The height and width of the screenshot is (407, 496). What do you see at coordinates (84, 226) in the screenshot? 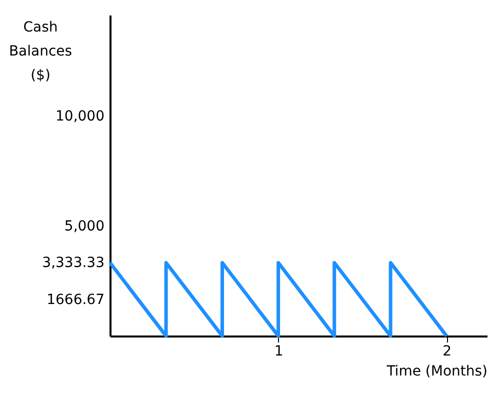
I see `y-tick-label: 5,000` at bounding box center [84, 226].